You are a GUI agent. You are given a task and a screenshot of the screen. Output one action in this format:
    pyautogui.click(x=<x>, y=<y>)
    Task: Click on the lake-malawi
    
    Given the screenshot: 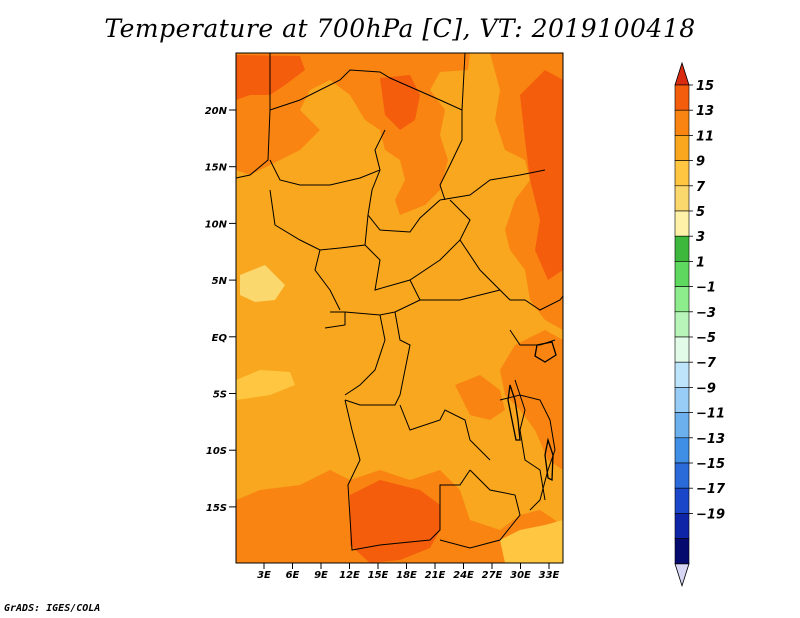 What is the action you would take?
    pyautogui.click(x=549, y=459)
    